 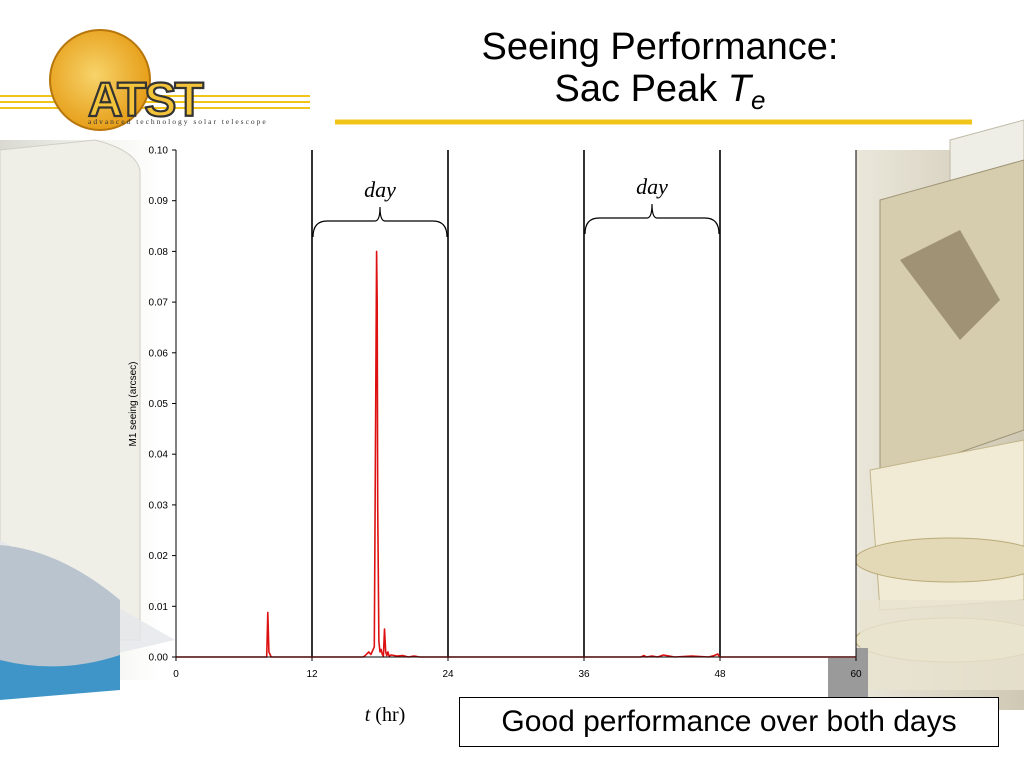 I want to click on logo-tagline: advanced technology solar telescope, so click(x=178, y=121).